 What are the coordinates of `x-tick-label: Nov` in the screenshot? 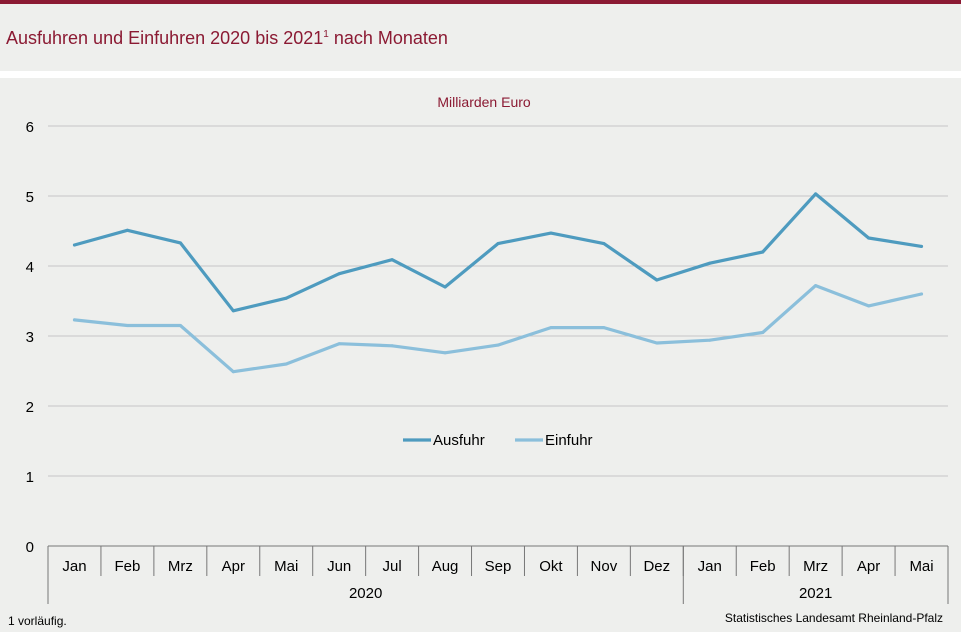 It's located at (604, 566).